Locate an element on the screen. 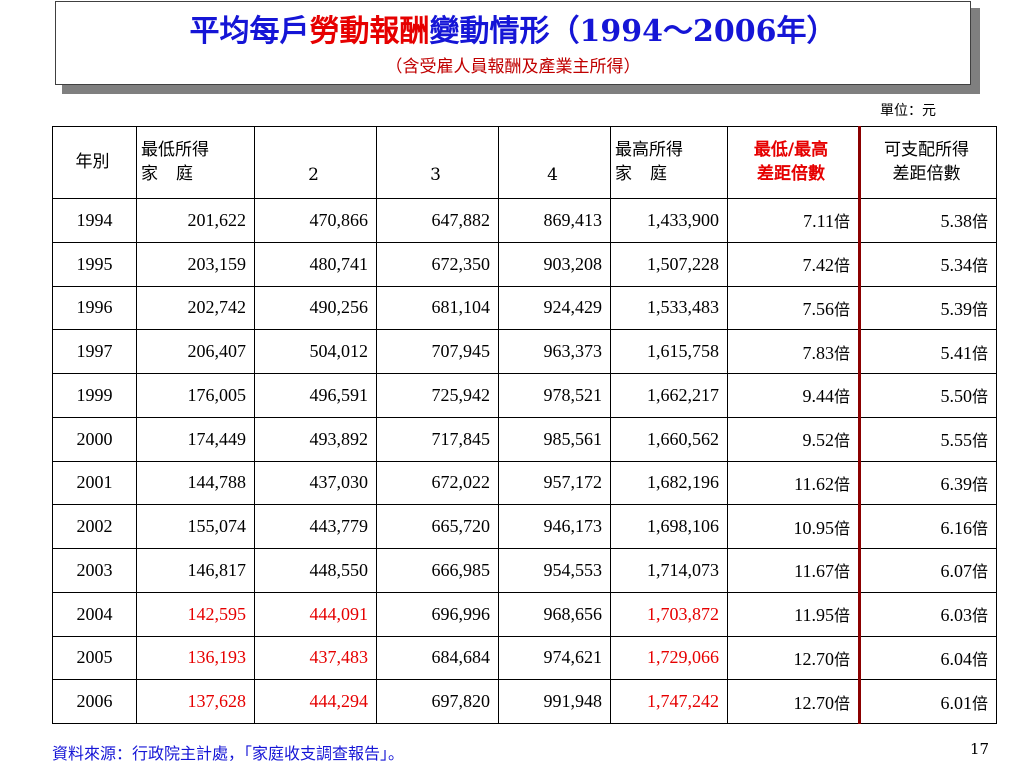 This screenshot has height=768, width=1024. cell-ratio: 7.42倍 is located at coordinates (793, 264).